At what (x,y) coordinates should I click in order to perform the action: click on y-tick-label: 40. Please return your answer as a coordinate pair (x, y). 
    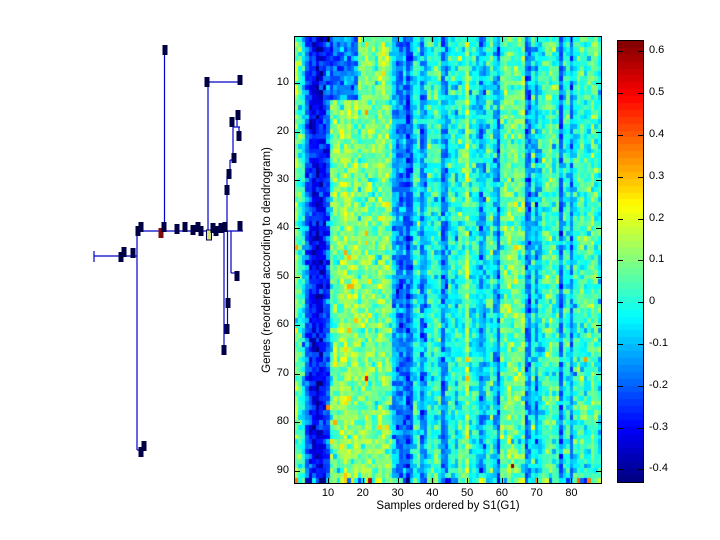
    Looking at the image, I should click on (282, 227).